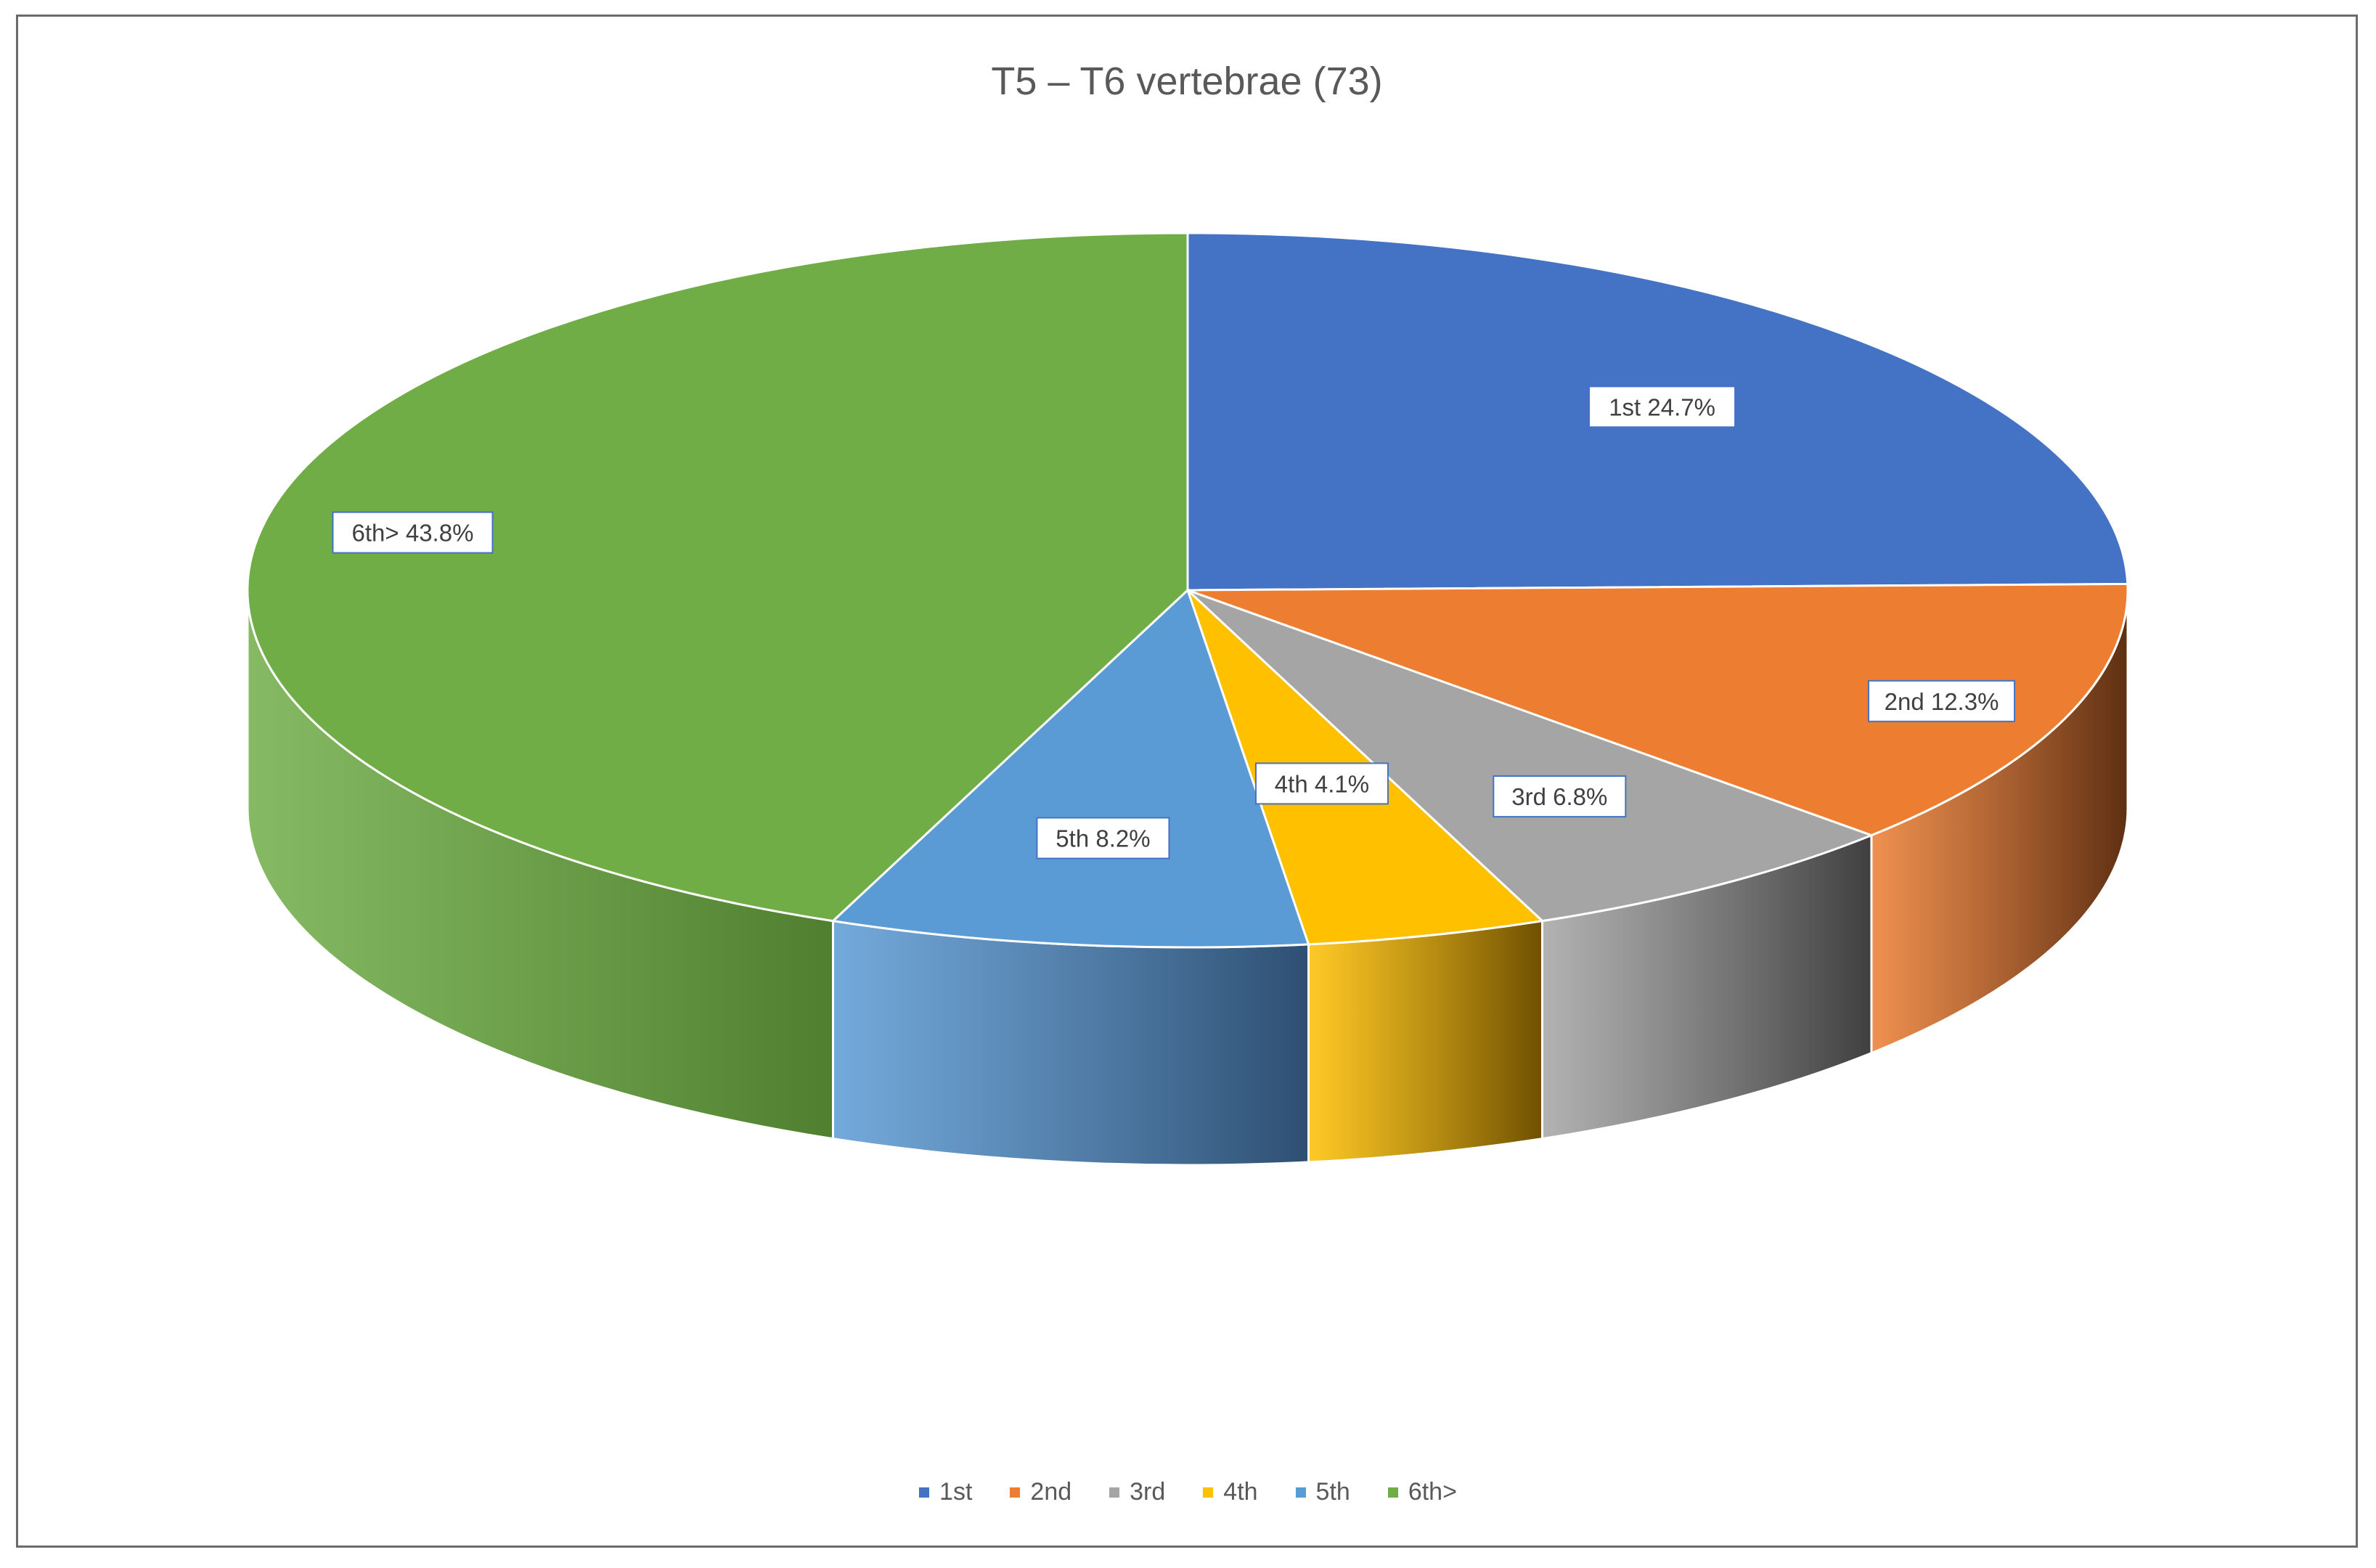  Describe the element at coordinates (1333, 1492) in the screenshot. I see `legend-label: 5th` at that location.